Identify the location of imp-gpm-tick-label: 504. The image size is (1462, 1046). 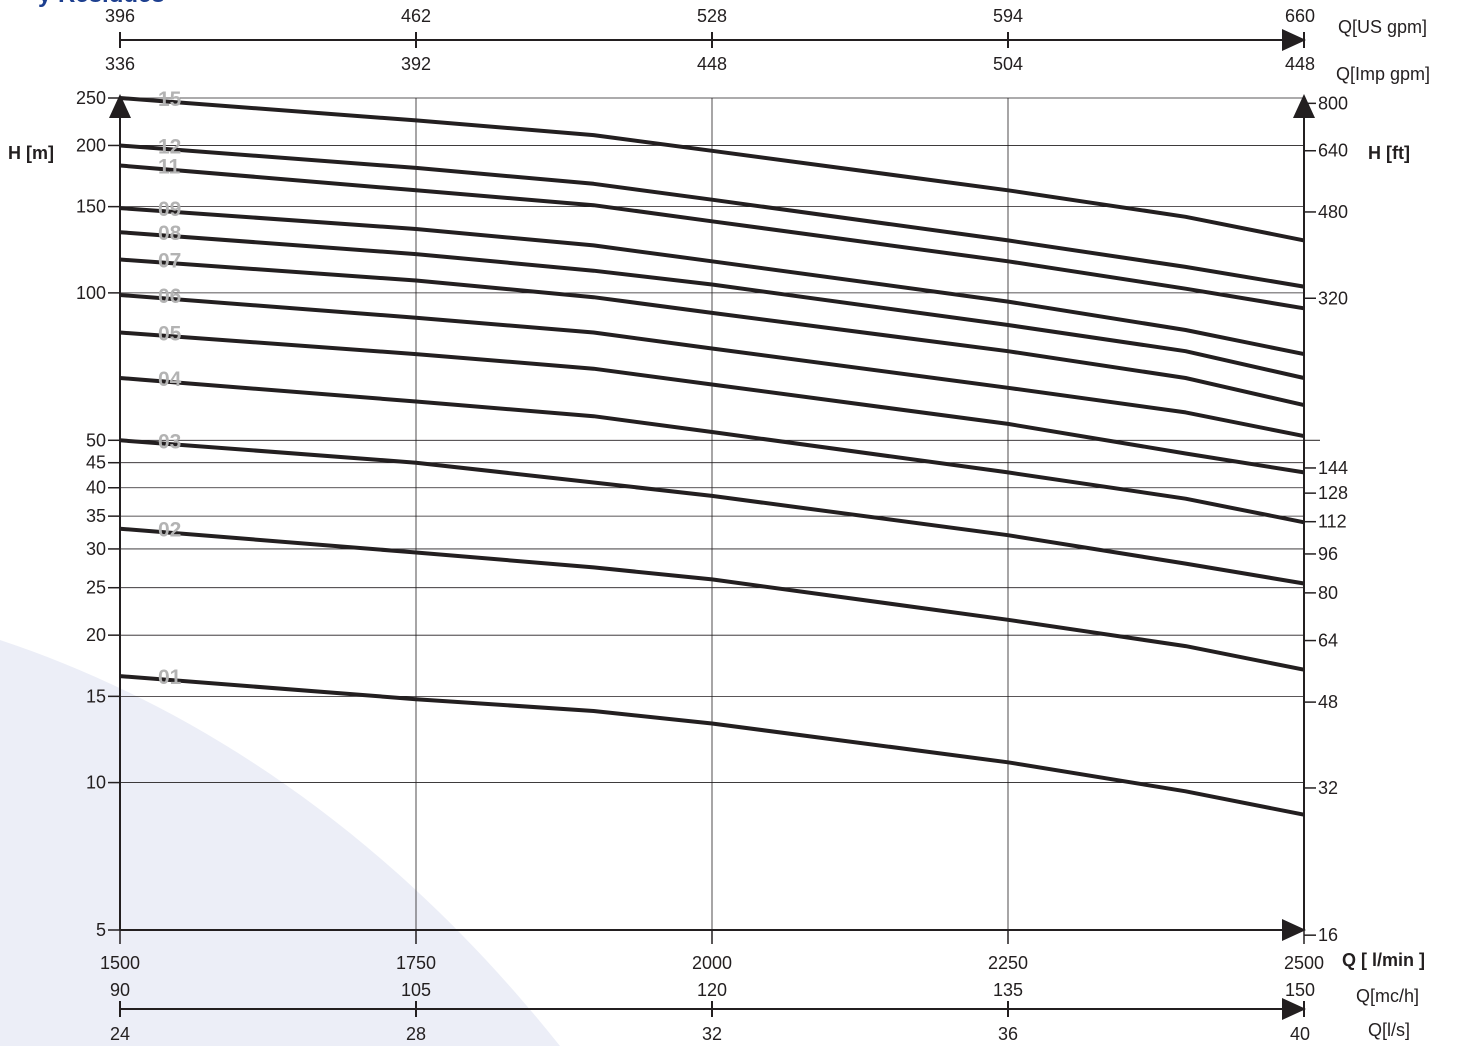
(1008, 64).